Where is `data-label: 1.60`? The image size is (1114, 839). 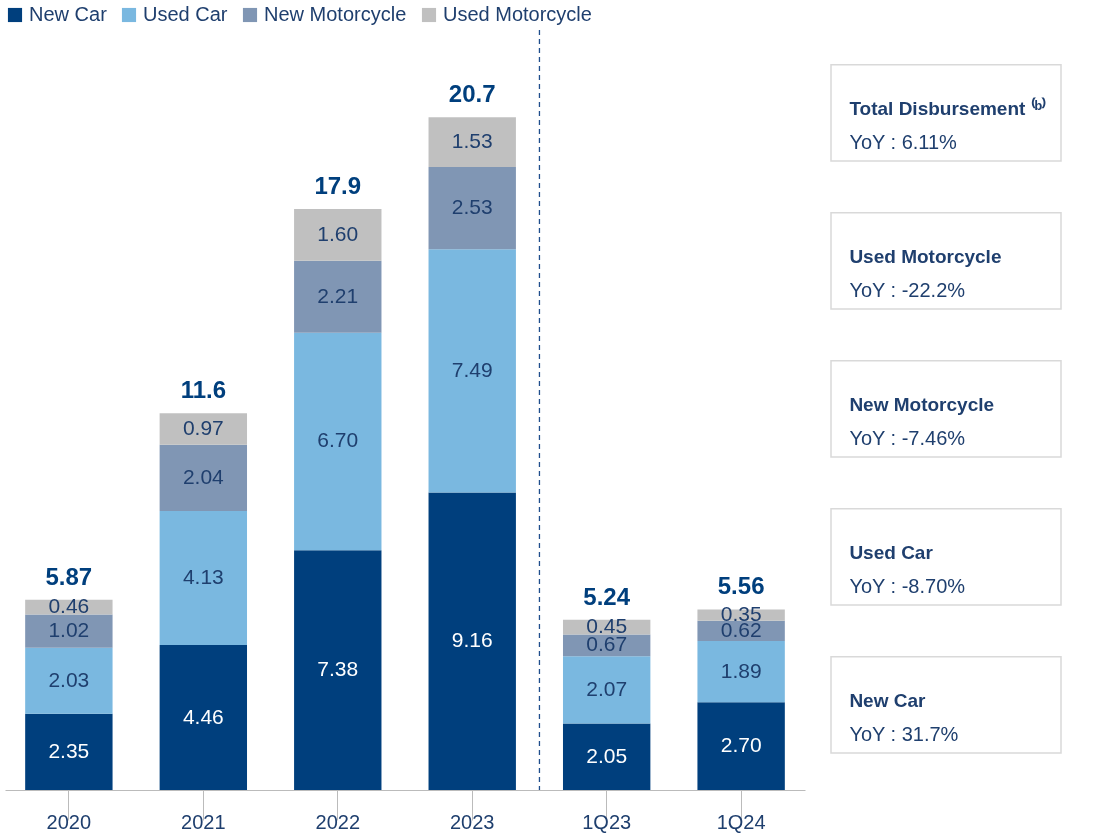
data-label: 1.60 is located at coordinates (338, 233).